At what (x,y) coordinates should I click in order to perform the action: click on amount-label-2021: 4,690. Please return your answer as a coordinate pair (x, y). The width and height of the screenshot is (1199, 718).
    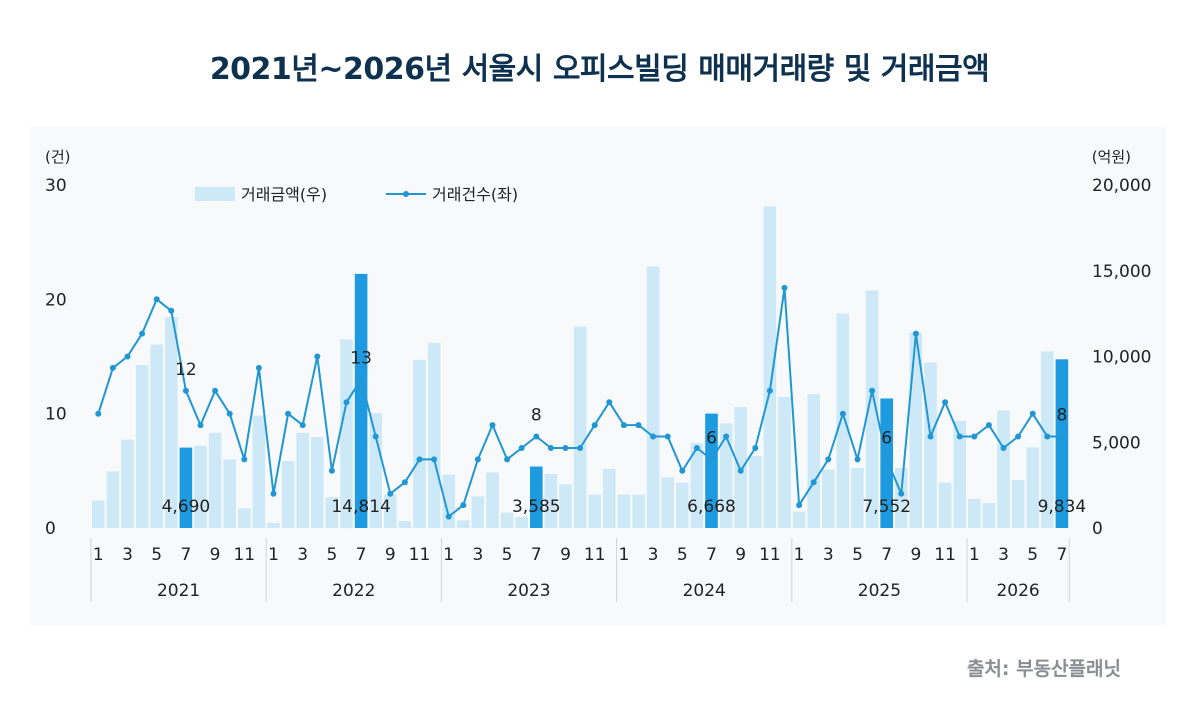
    Looking at the image, I should click on (186, 507).